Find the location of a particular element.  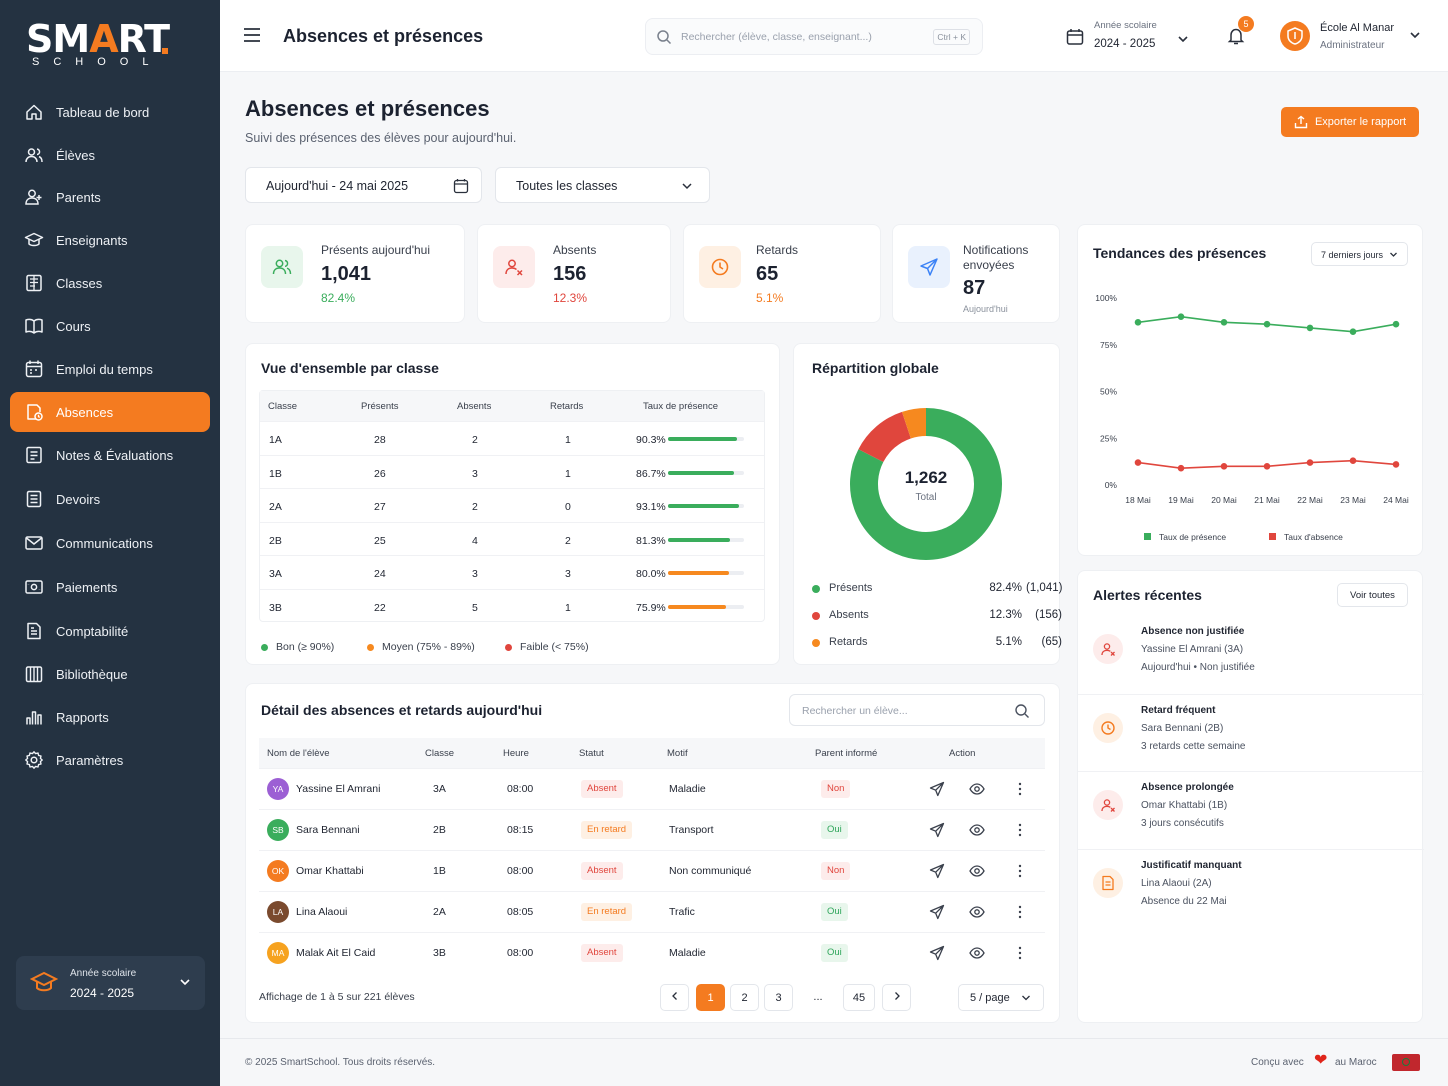

table-cell-taux: 90.3% is located at coordinates (651, 440).